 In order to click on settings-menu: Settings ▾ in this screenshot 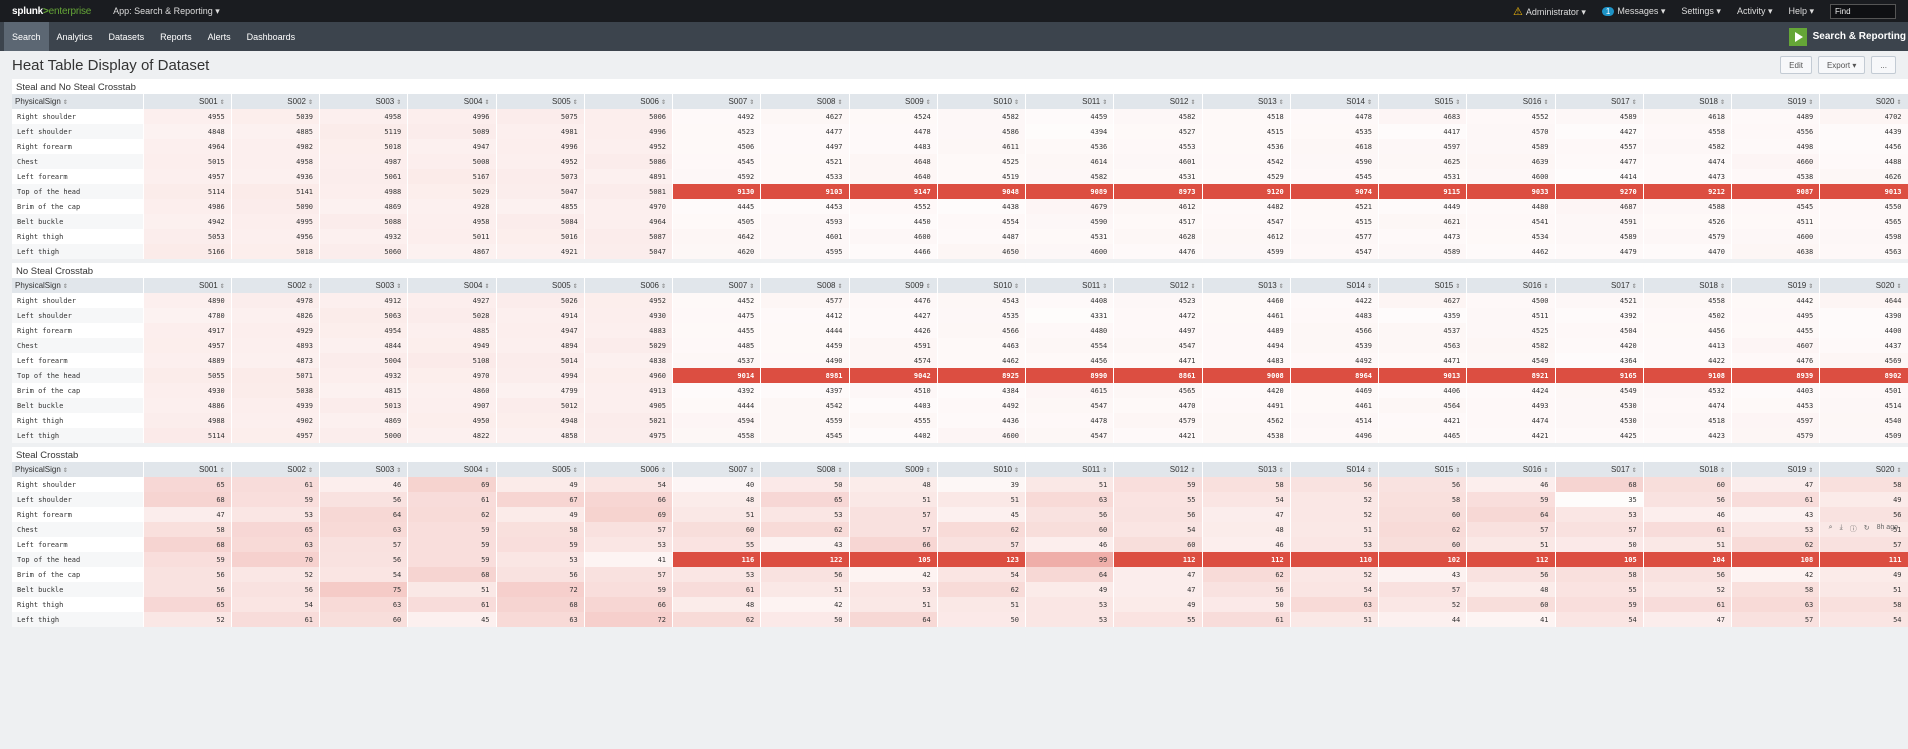, I will do `click(1701, 10)`.